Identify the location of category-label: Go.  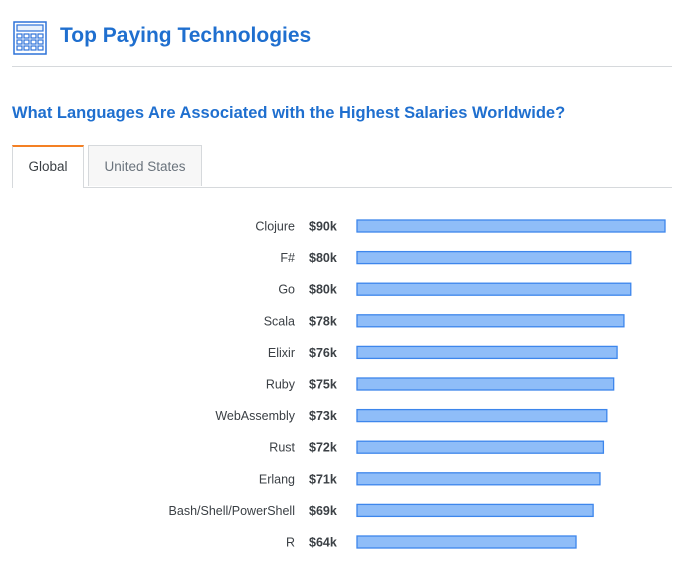
(286, 290).